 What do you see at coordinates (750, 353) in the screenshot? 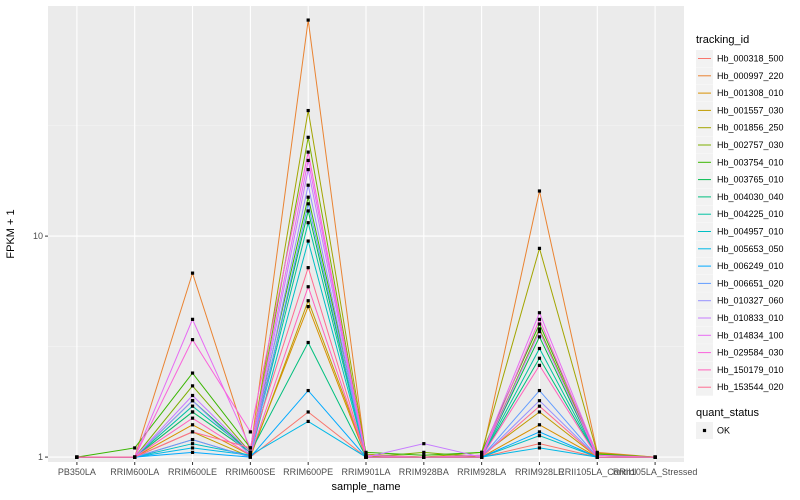
I see `legend-label-17: Hb_029584_030` at bounding box center [750, 353].